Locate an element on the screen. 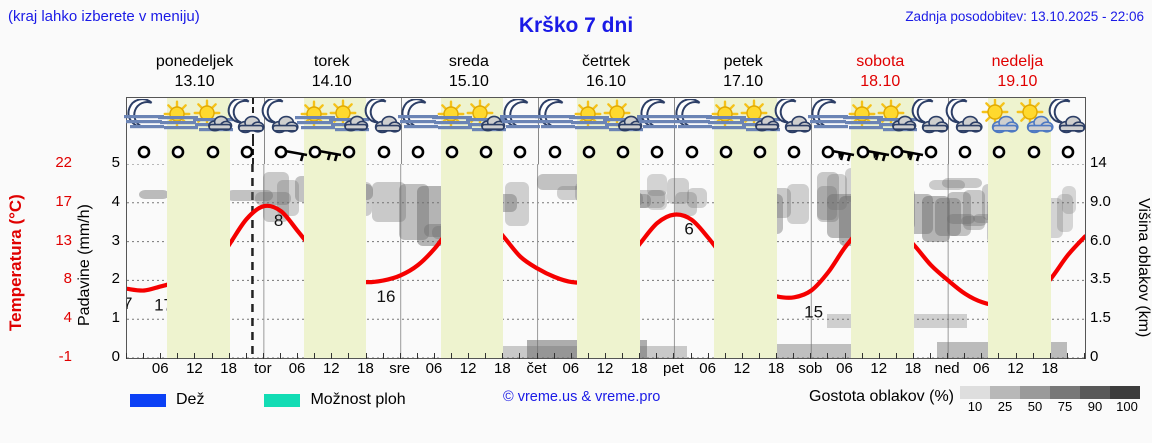 The width and height of the screenshot is (1152, 443). svg-text: 7 is located at coordinates (129, 303).